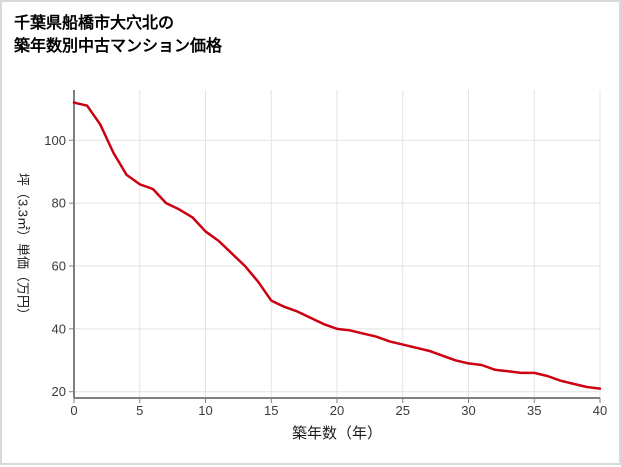 This screenshot has height=467, width=621. I want to click on x-tick-label: 10, so click(205, 410).